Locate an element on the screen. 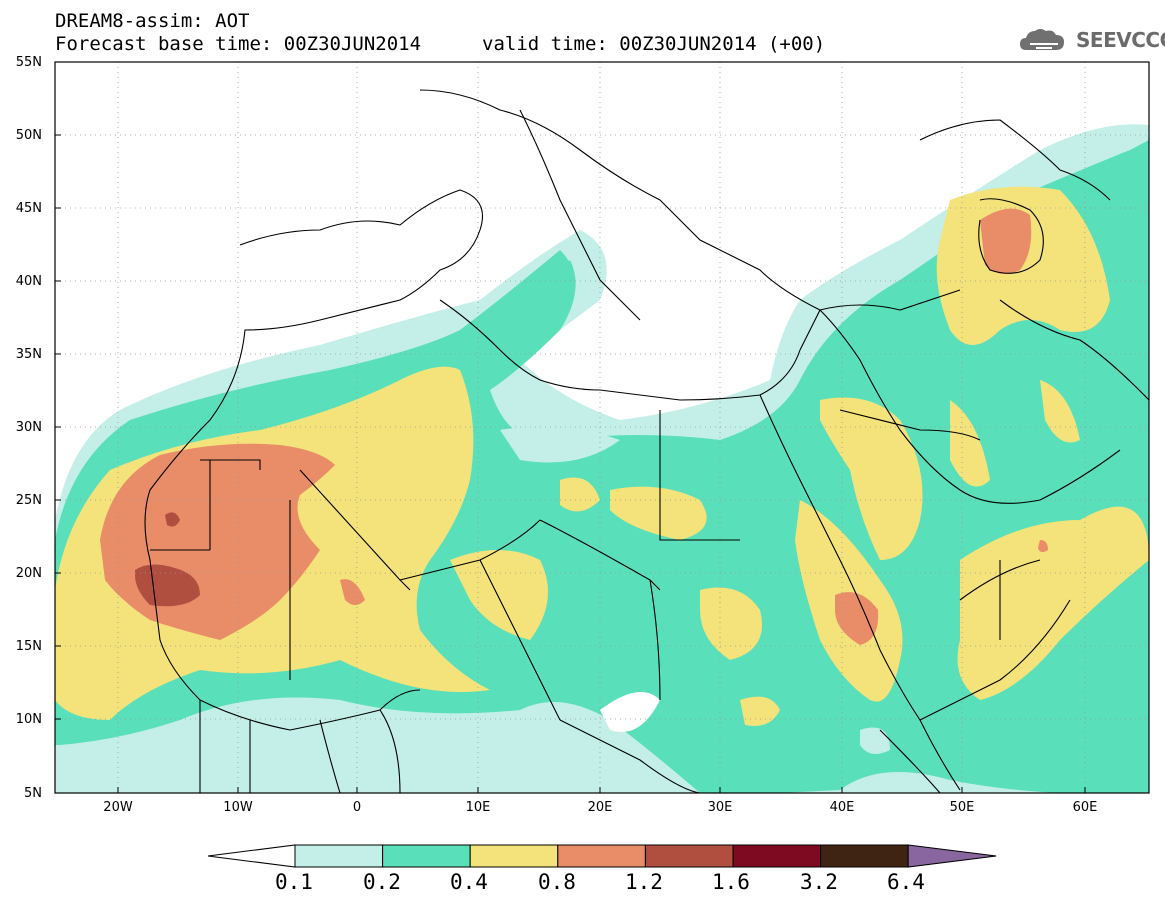 Image resolution: width=1165 pixels, height=905 pixels. cloud-icon is located at coordinates (1042, 39).